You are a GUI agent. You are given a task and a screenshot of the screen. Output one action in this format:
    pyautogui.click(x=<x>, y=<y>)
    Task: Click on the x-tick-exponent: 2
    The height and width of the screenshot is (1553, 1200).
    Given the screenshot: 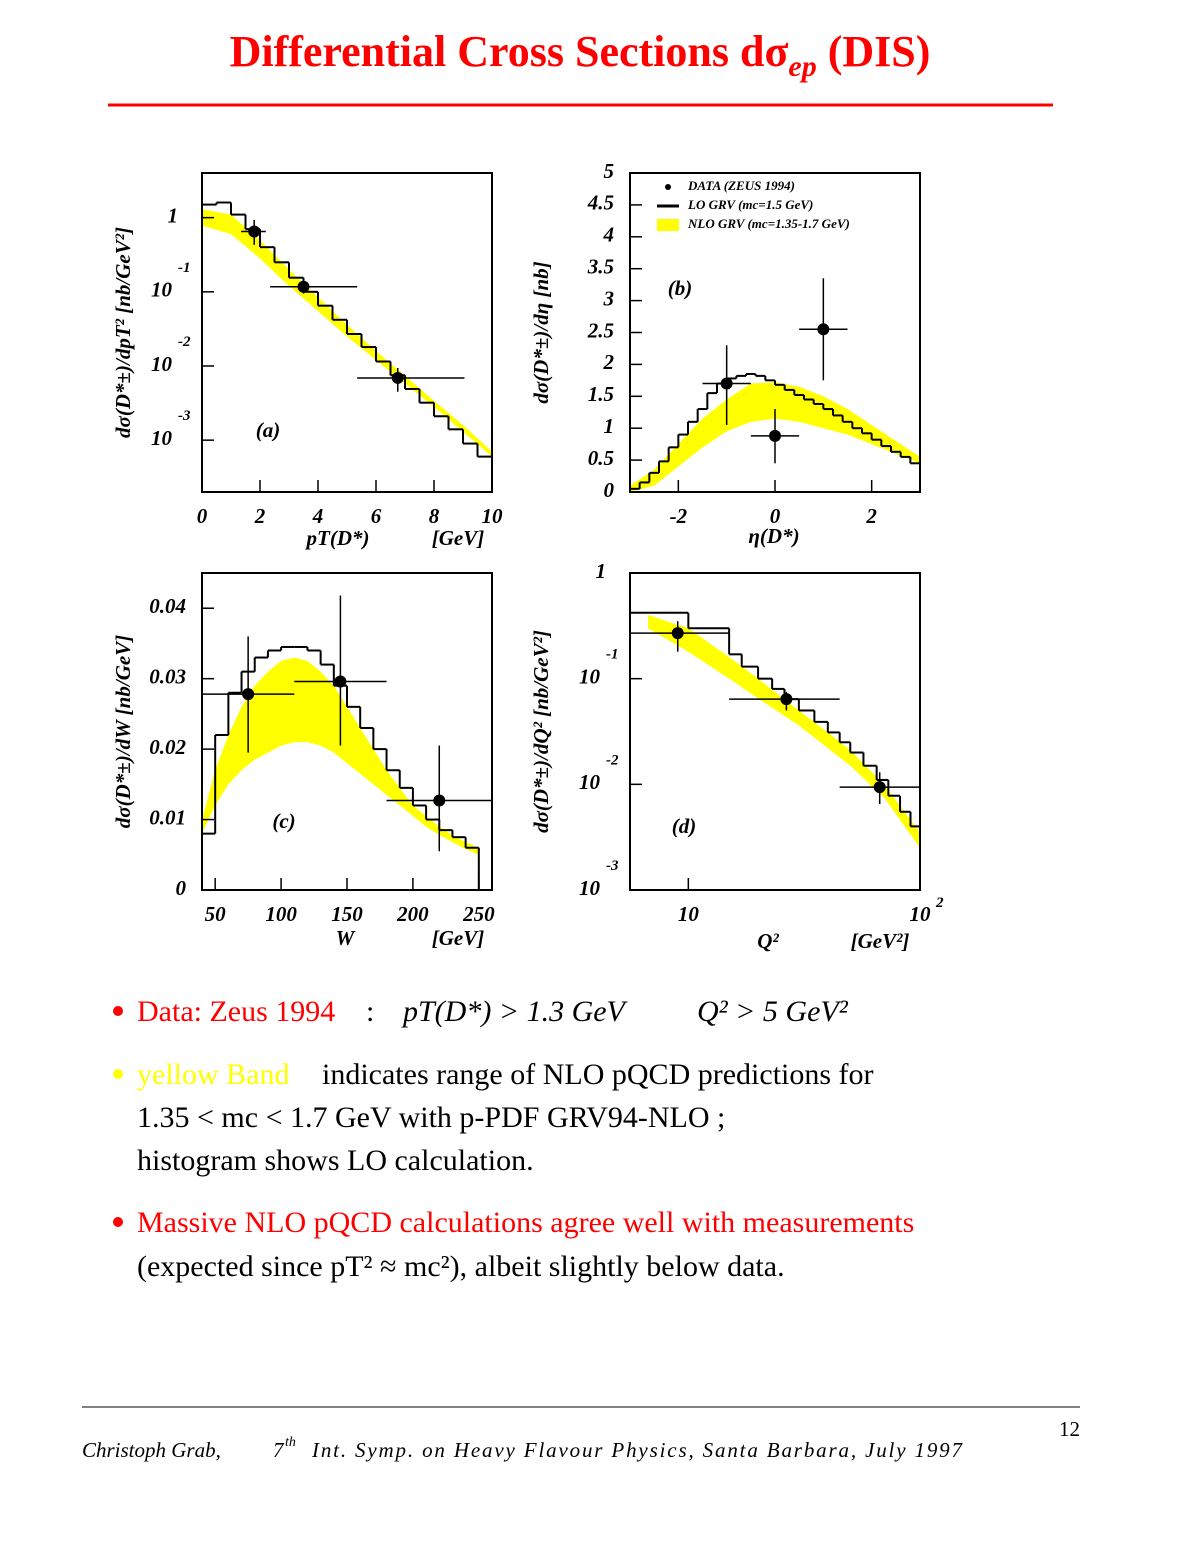 What is the action you would take?
    pyautogui.click(x=939, y=903)
    